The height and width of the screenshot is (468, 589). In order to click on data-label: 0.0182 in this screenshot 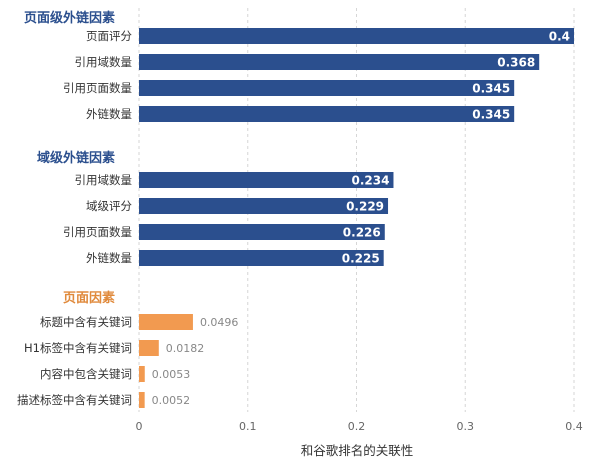, I will do `click(185, 348)`.